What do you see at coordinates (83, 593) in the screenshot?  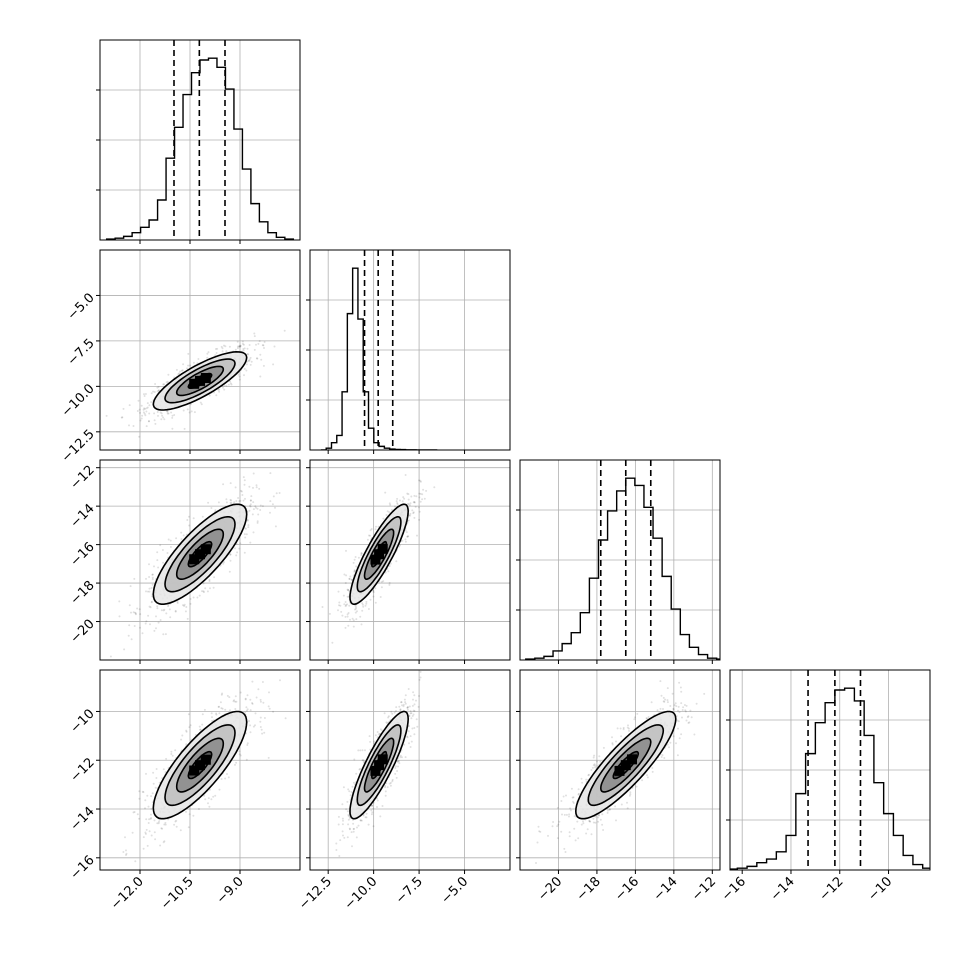 I see `y-tick-label: −18` at bounding box center [83, 593].